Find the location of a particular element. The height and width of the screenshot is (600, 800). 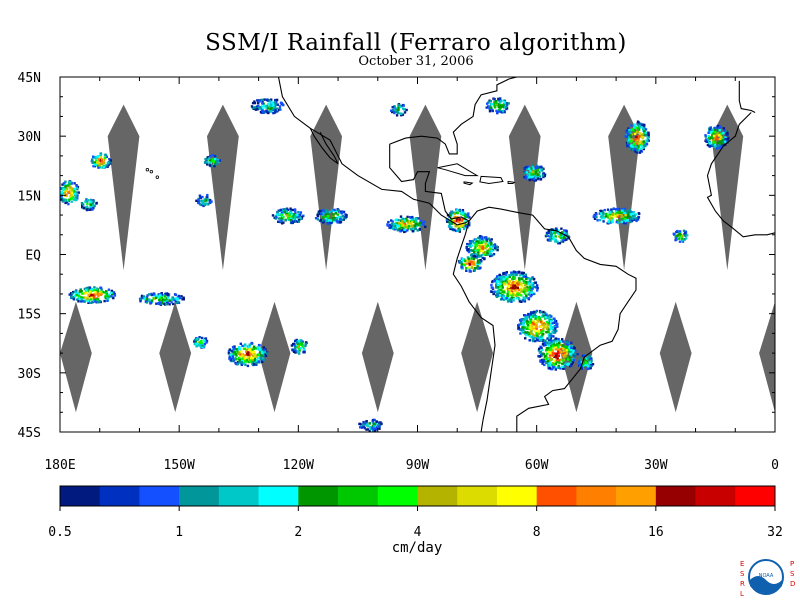

map-title: SSM/I Rainfall (Ferraro algorithm) is located at coordinates (416, 43).